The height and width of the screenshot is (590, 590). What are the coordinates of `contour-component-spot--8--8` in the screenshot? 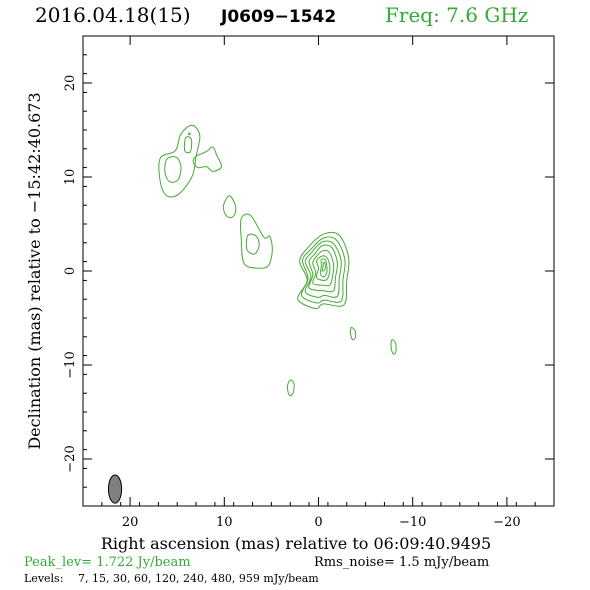 It's located at (393, 347).